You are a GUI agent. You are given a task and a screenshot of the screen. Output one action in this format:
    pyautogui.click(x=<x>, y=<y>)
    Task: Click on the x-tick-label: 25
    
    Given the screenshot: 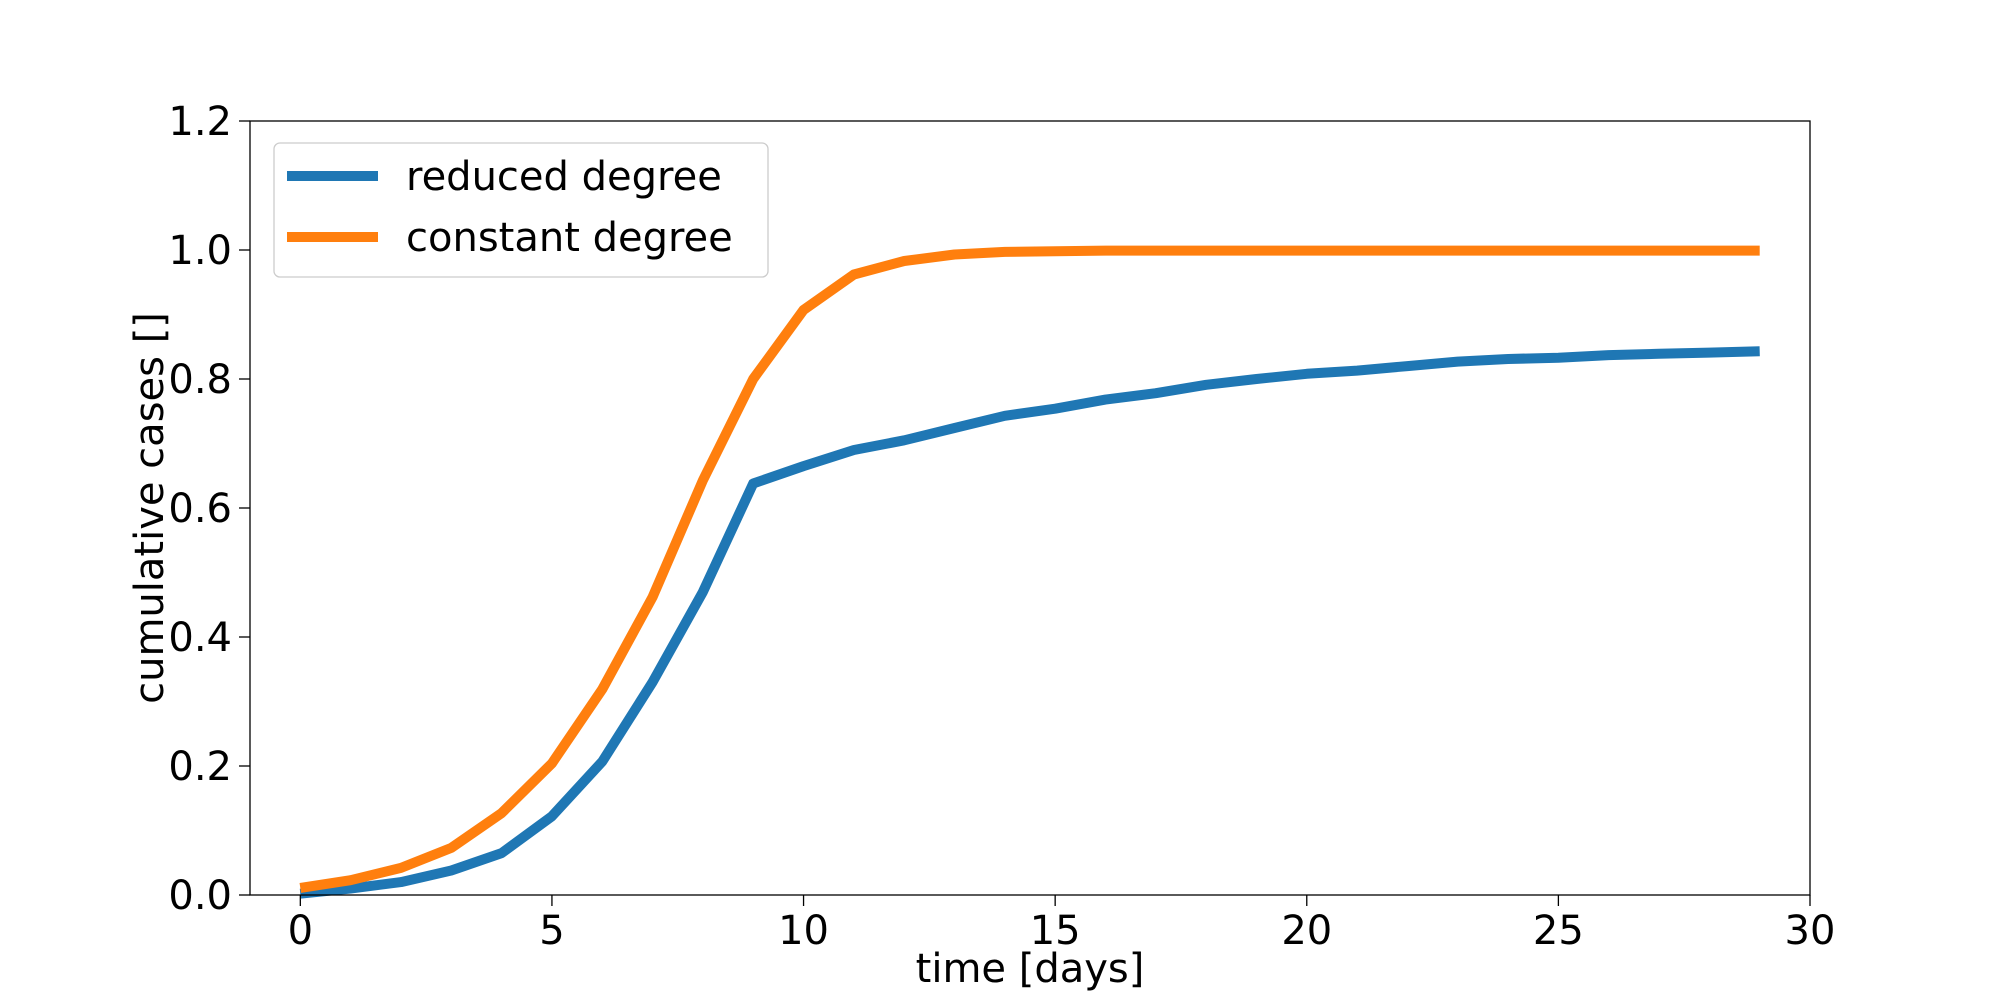 What is the action you would take?
    pyautogui.click(x=1558, y=931)
    